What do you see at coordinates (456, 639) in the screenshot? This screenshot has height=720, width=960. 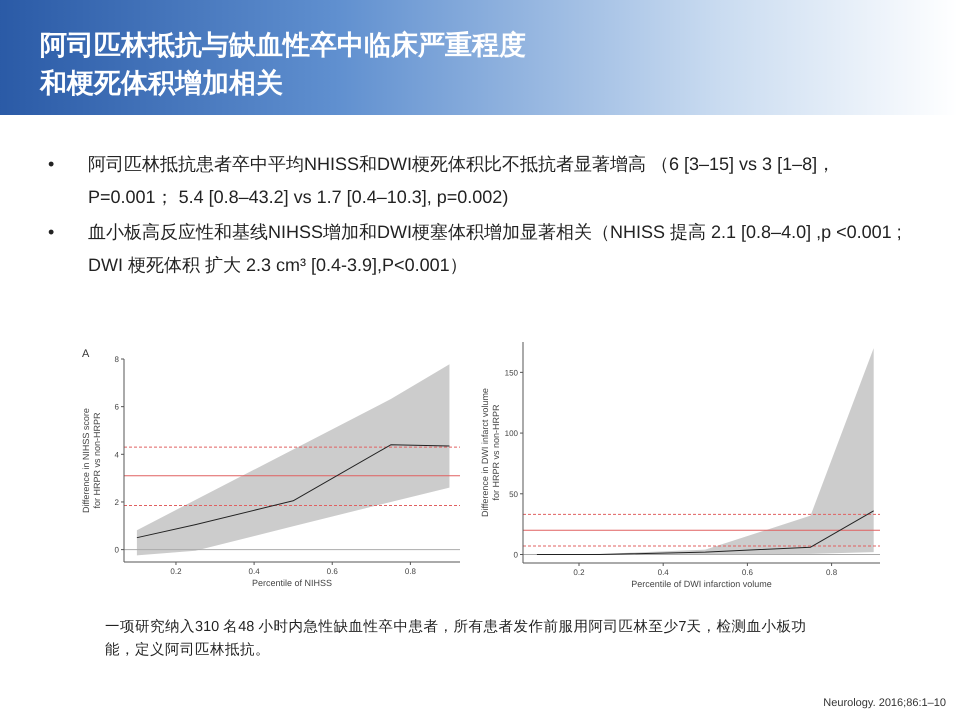 I see `text: 一项研究纳入310 名48 小时内急性缺血性卒中患者，所有患者发作前服用阿司匹林至少7天，检测血小板功能，定义阿司匹林抵抗。` at bounding box center [456, 639].